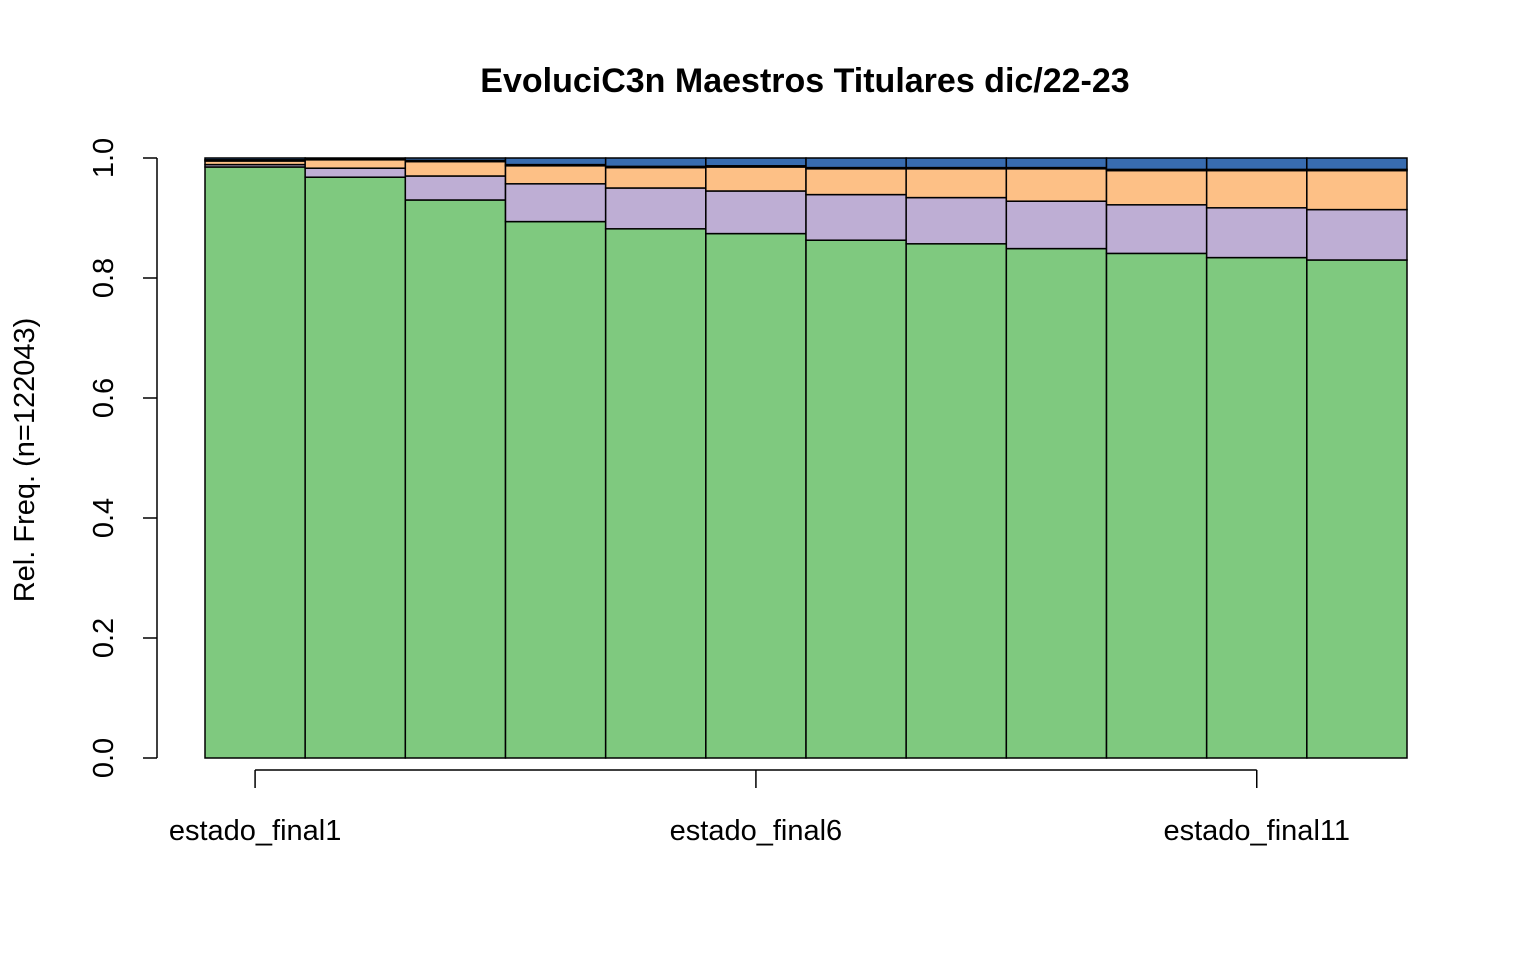  What do you see at coordinates (255, 831) in the screenshot?
I see `x-tick-label-0: estado_final1` at bounding box center [255, 831].